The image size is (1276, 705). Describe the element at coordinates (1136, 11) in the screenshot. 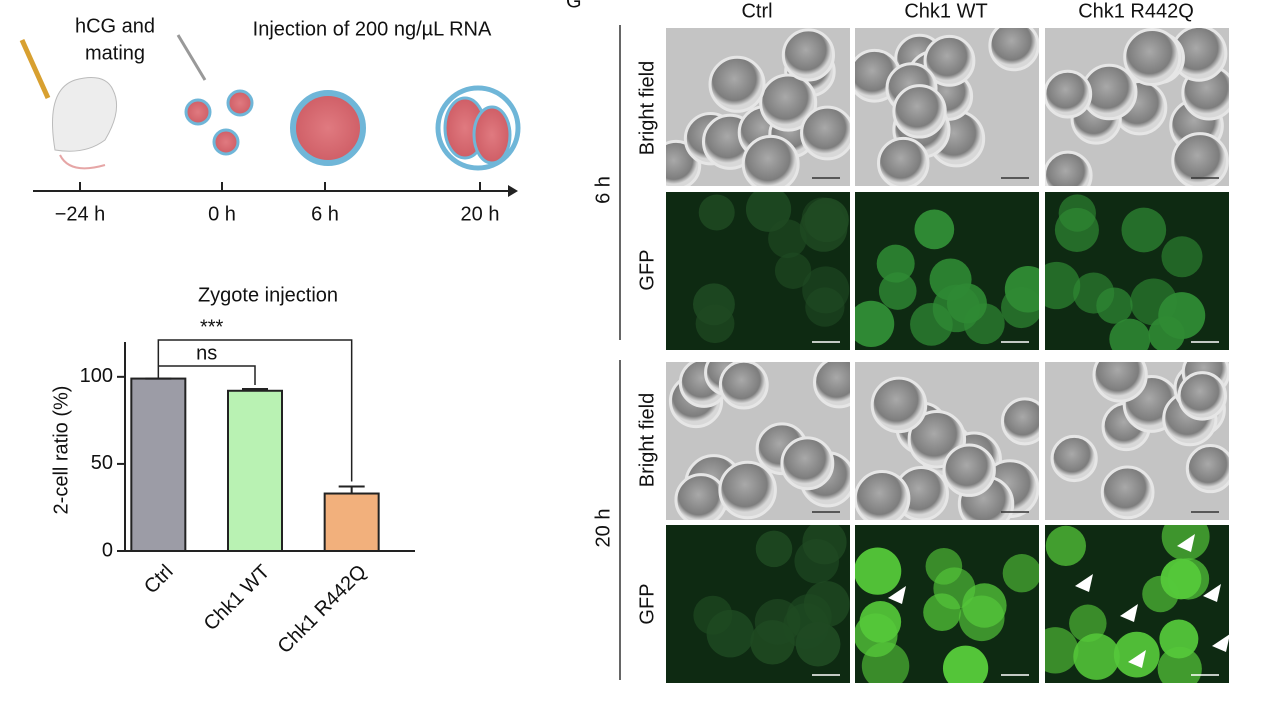

I see `column-label: Chk1 R442Q` at that location.